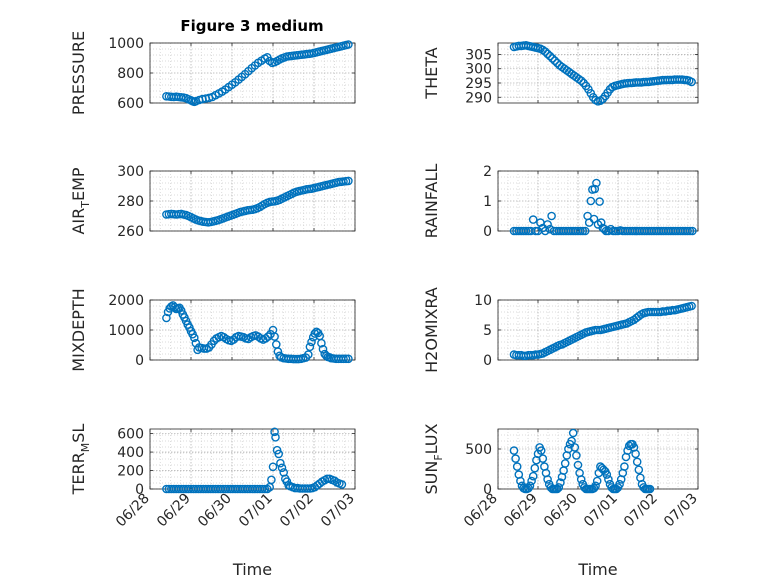  I want to click on y-tick-label: 295, so click(478, 84).